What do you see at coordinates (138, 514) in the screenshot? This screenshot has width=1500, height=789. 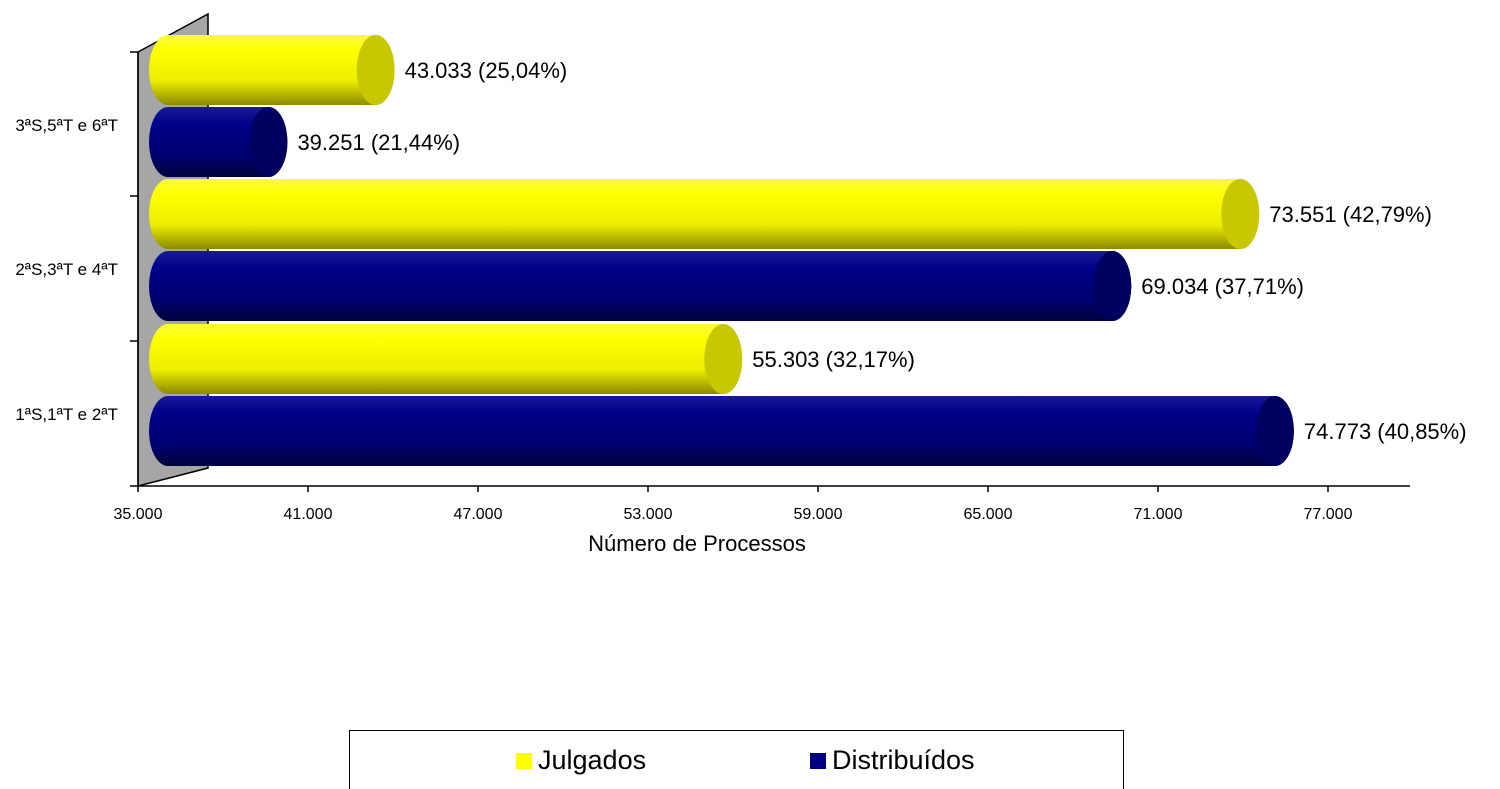 I see `x-tick-label: 35.000` at bounding box center [138, 514].